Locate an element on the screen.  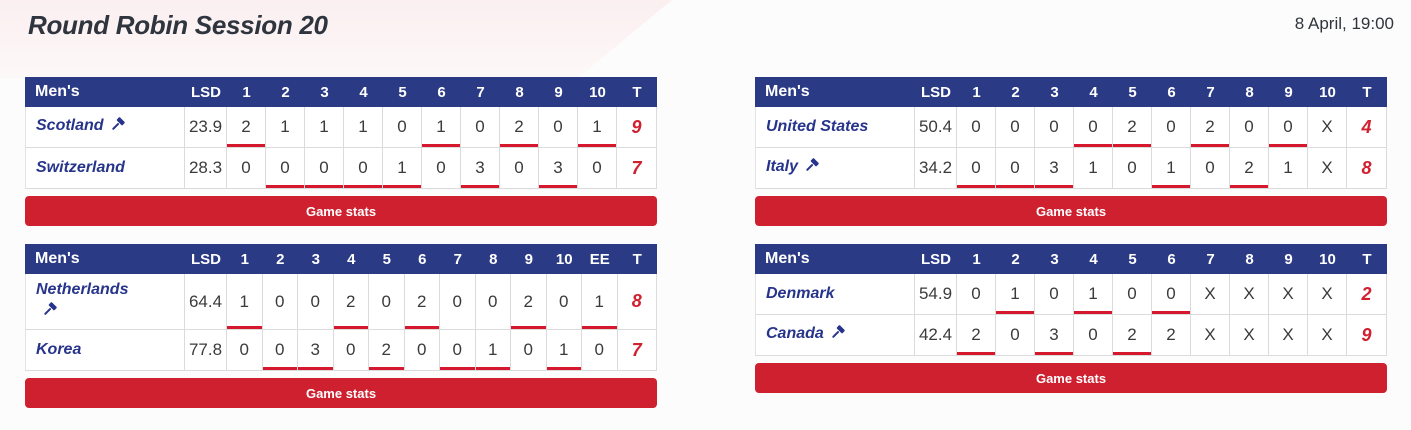
total-score: 9 is located at coordinates (637, 127).